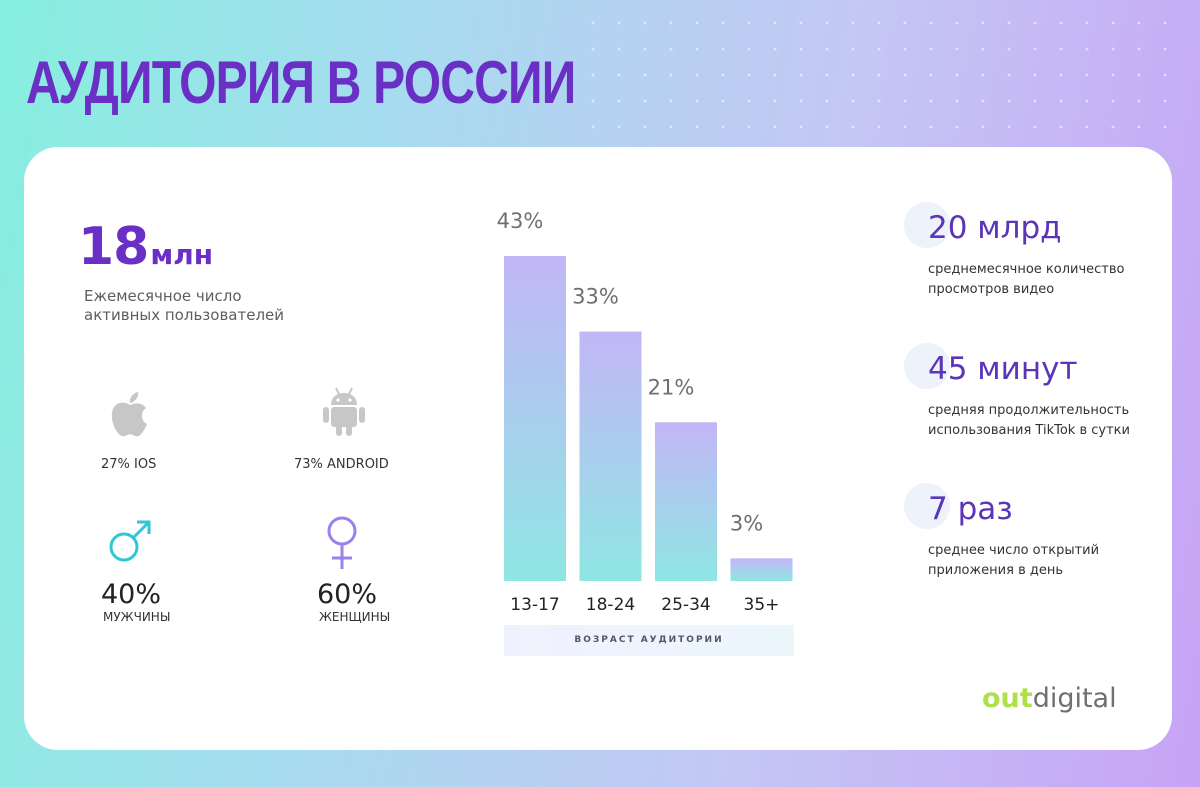 Image resolution: width=1200 pixels, height=787 pixels. Describe the element at coordinates (671, 387) in the screenshot. I see `value-label-25-34: 21%` at that location.